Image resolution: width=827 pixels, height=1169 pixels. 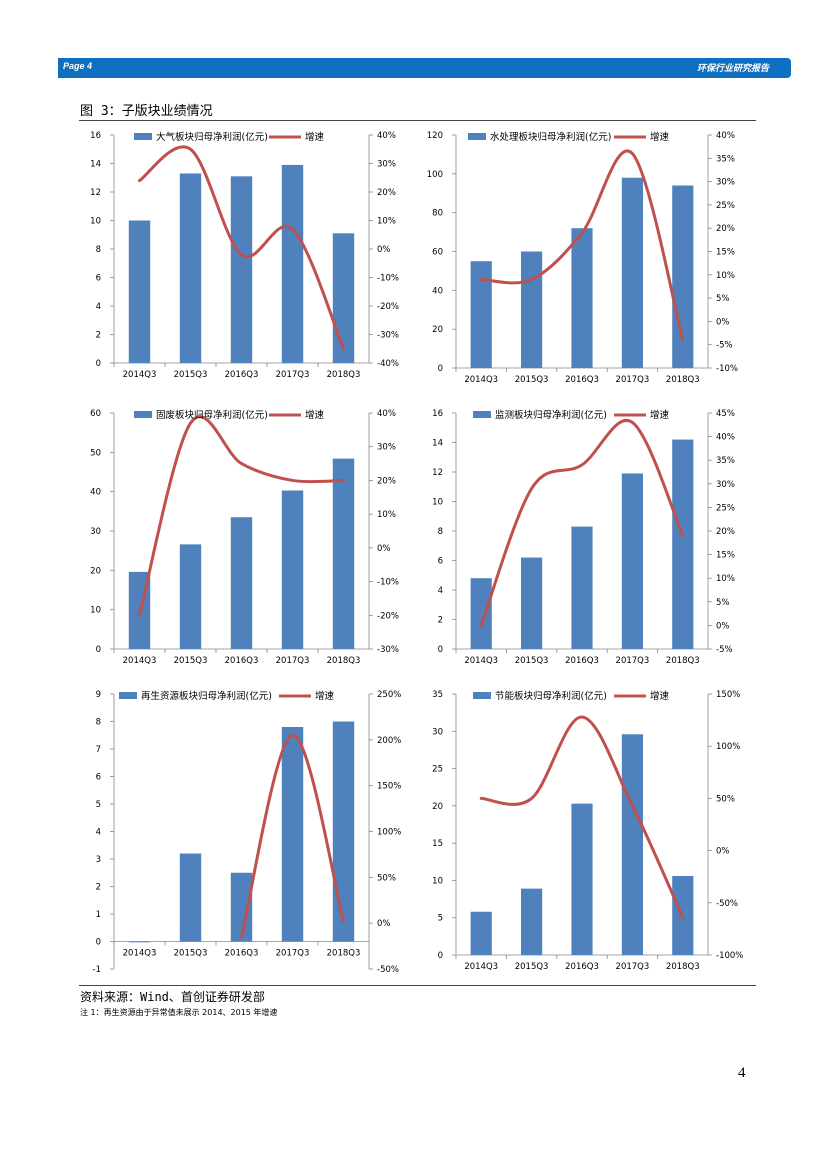 What do you see at coordinates (424, 68) in the screenshot?
I see `page-header-bar: Page 4 环保行业研究报告` at bounding box center [424, 68].